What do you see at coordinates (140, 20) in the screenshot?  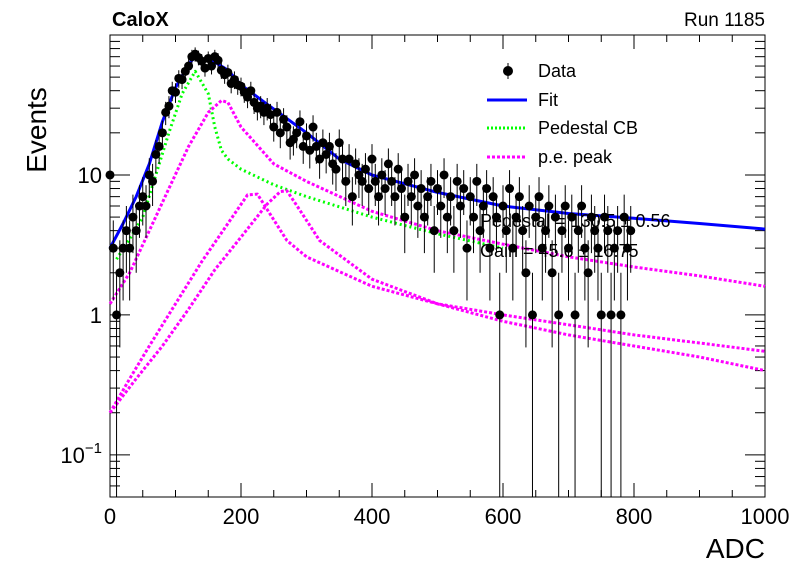 I see `header-experiment: CaloX` at bounding box center [140, 20].